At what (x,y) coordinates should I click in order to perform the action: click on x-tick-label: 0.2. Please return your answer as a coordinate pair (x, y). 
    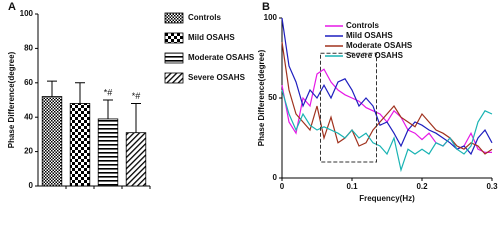
    Looking at the image, I should click on (422, 186).